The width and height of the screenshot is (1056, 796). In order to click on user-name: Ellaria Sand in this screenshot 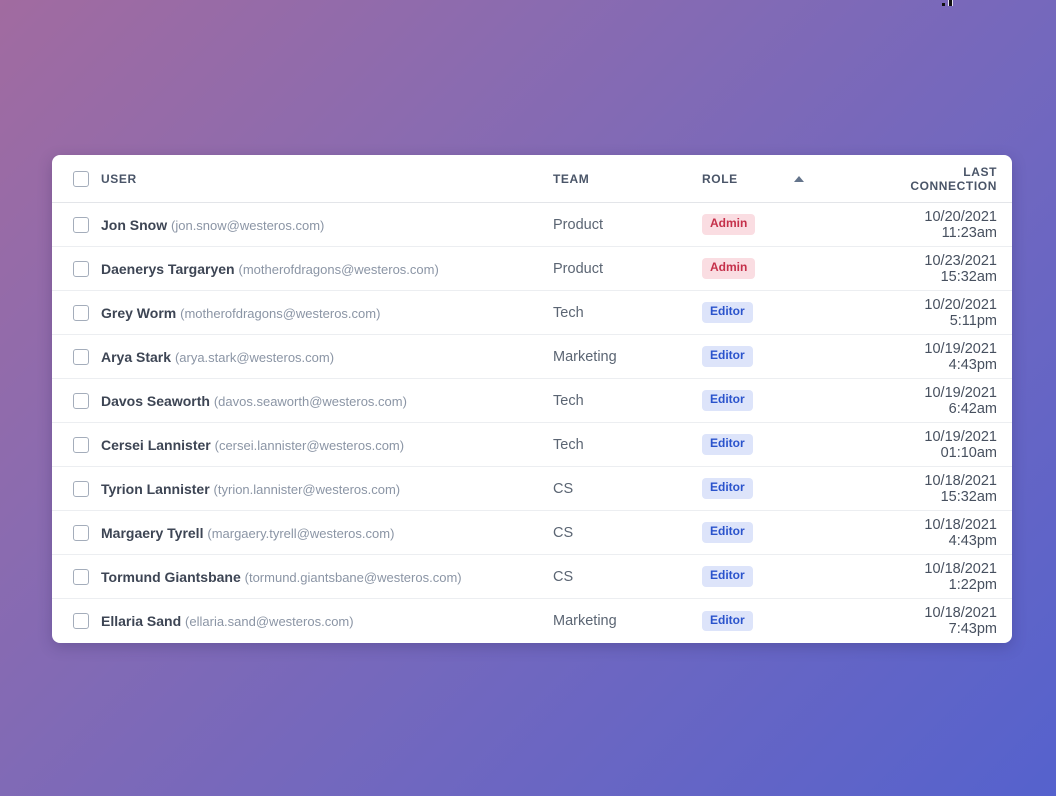, I will do `click(141, 621)`.